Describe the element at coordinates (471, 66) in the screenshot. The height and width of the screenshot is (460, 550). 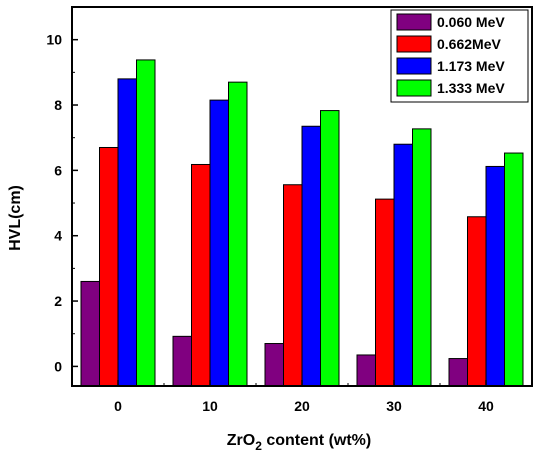
I see `legend-label: 1.173 MeV` at that location.